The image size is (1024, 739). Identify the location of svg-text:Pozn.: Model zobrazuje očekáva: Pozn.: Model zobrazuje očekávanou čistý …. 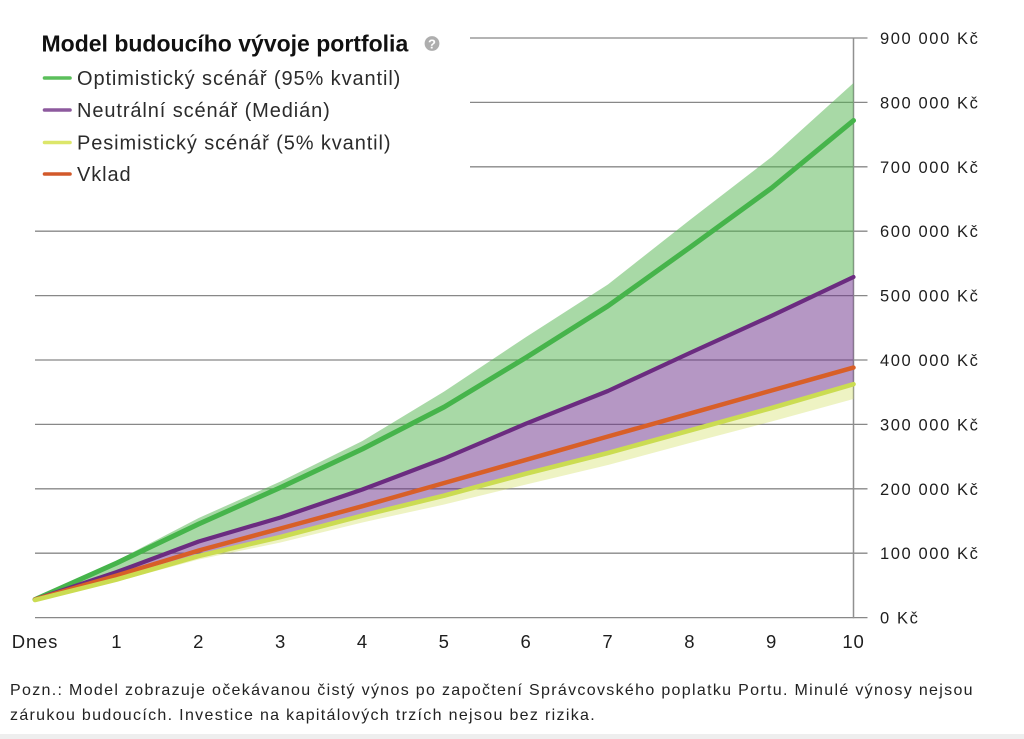
(492, 690).